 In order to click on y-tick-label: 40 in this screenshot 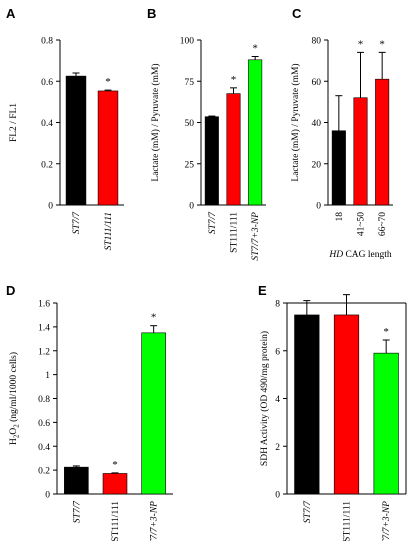, I will do `click(317, 124)`.